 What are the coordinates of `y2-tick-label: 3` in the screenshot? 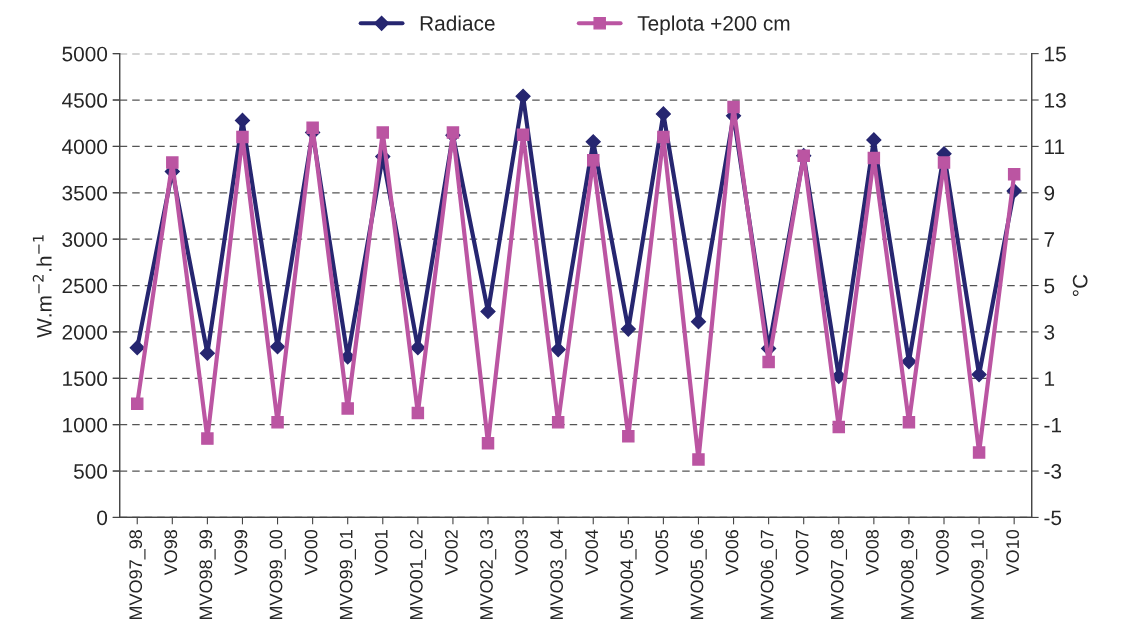 It's located at (1049, 332).